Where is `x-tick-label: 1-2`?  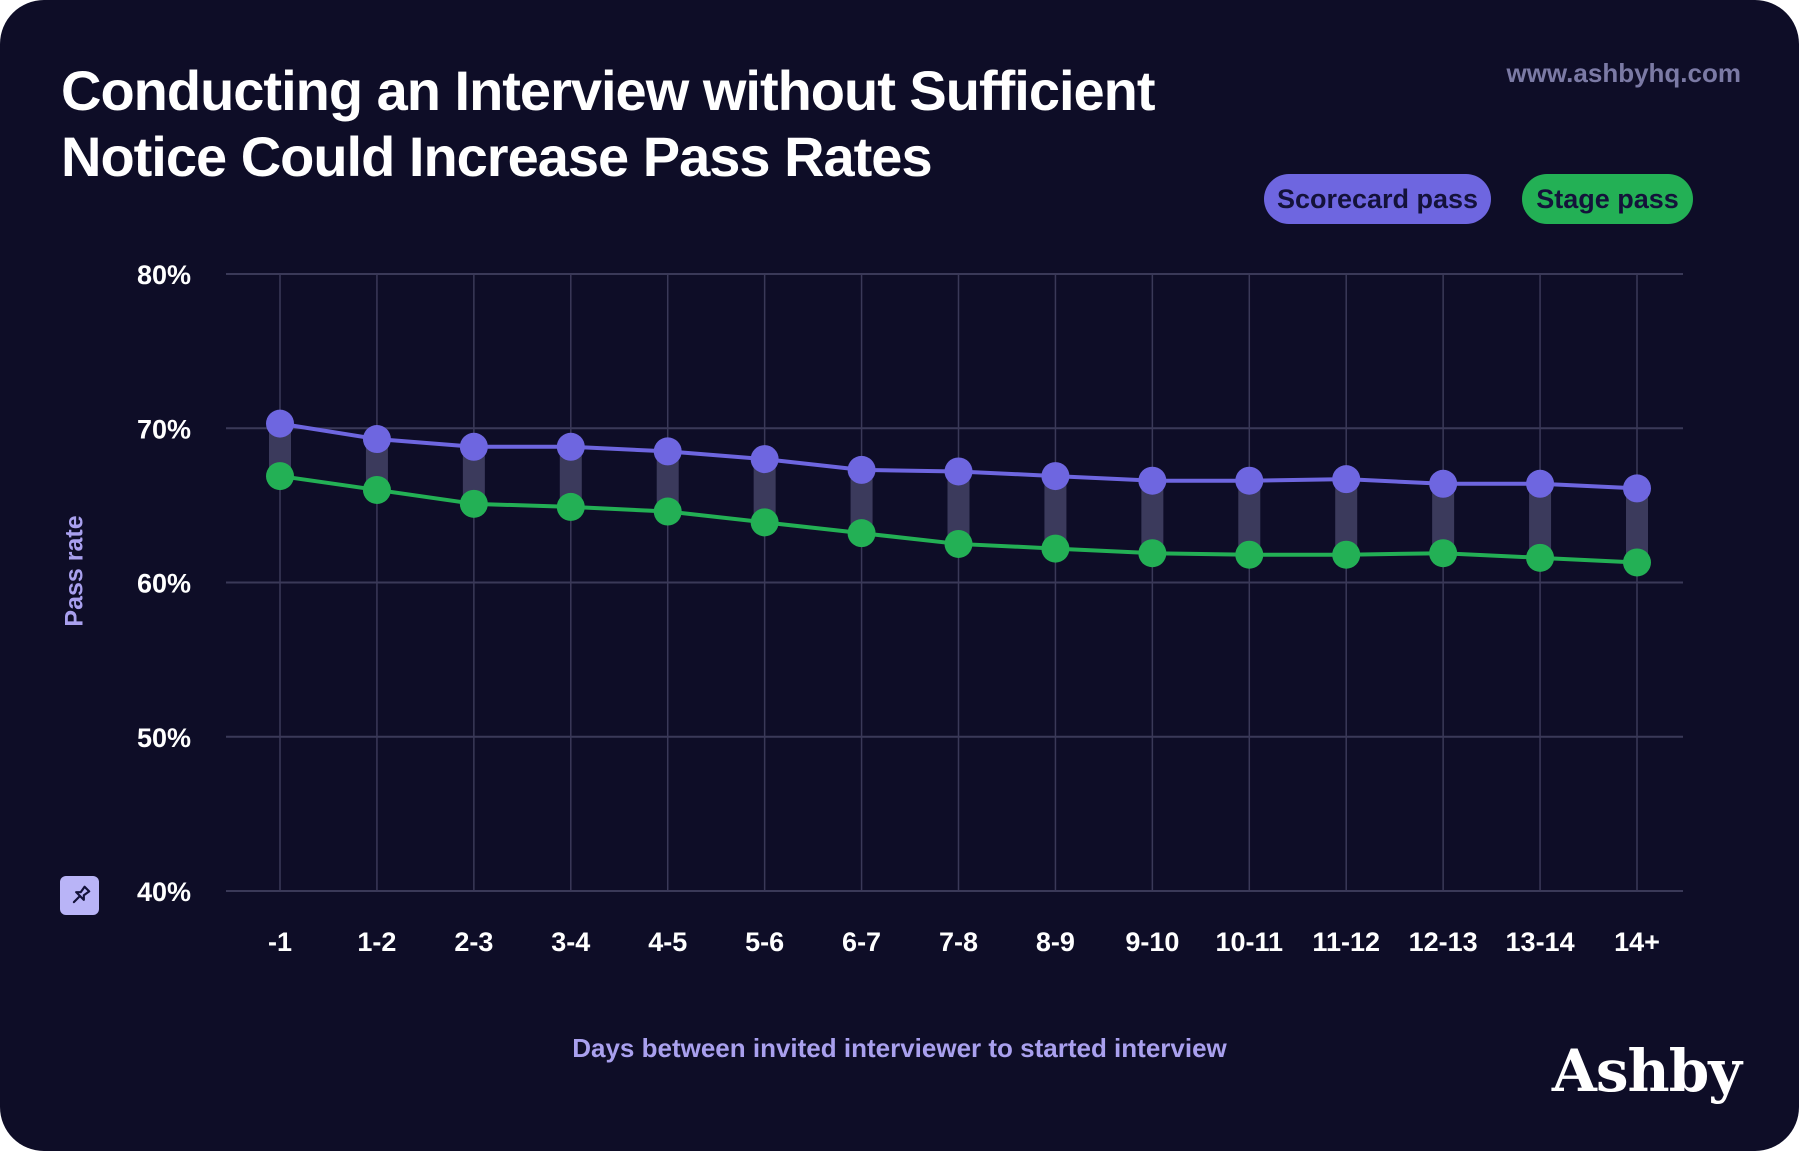
x-tick-label: 1-2 is located at coordinates (376, 942).